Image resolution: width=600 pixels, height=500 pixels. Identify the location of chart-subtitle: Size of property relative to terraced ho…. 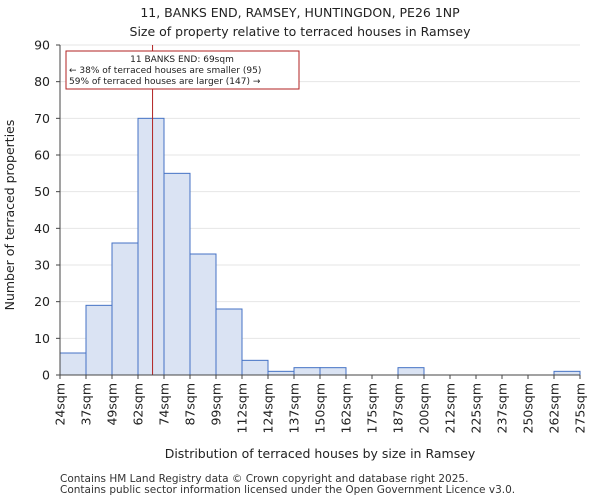
(301, 31).